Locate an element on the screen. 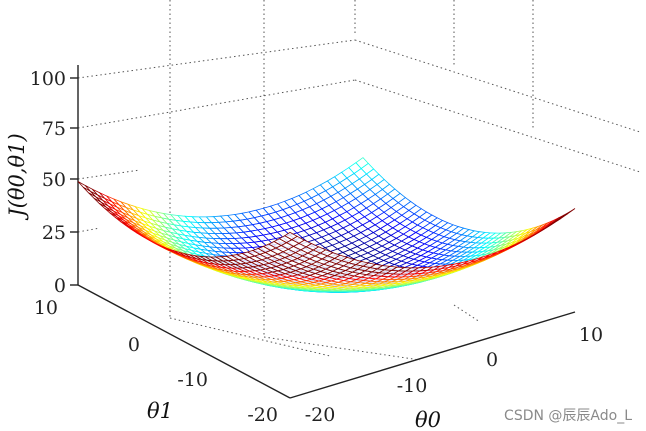 Image resolution: width=646 pixels, height=431 pixels. z-tick-label: 75 is located at coordinates (54, 129).